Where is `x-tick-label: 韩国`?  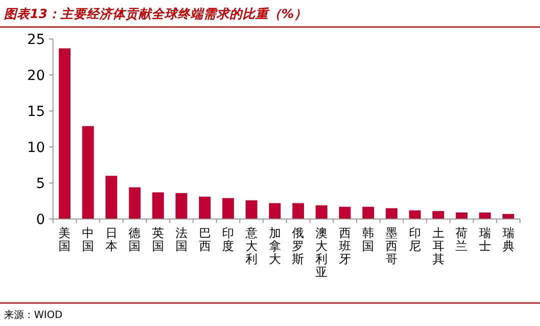
x-tick-label: 韩国 is located at coordinates (368, 239).